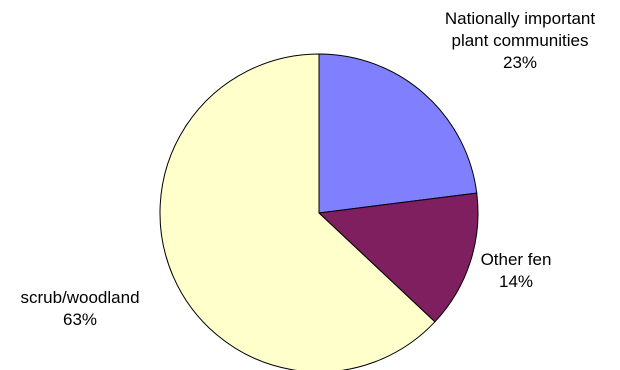 Image resolution: width=620 pixels, height=370 pixels. I want to click on slice-label-1: Nationally important plant communities 23%, so click(520, 40).